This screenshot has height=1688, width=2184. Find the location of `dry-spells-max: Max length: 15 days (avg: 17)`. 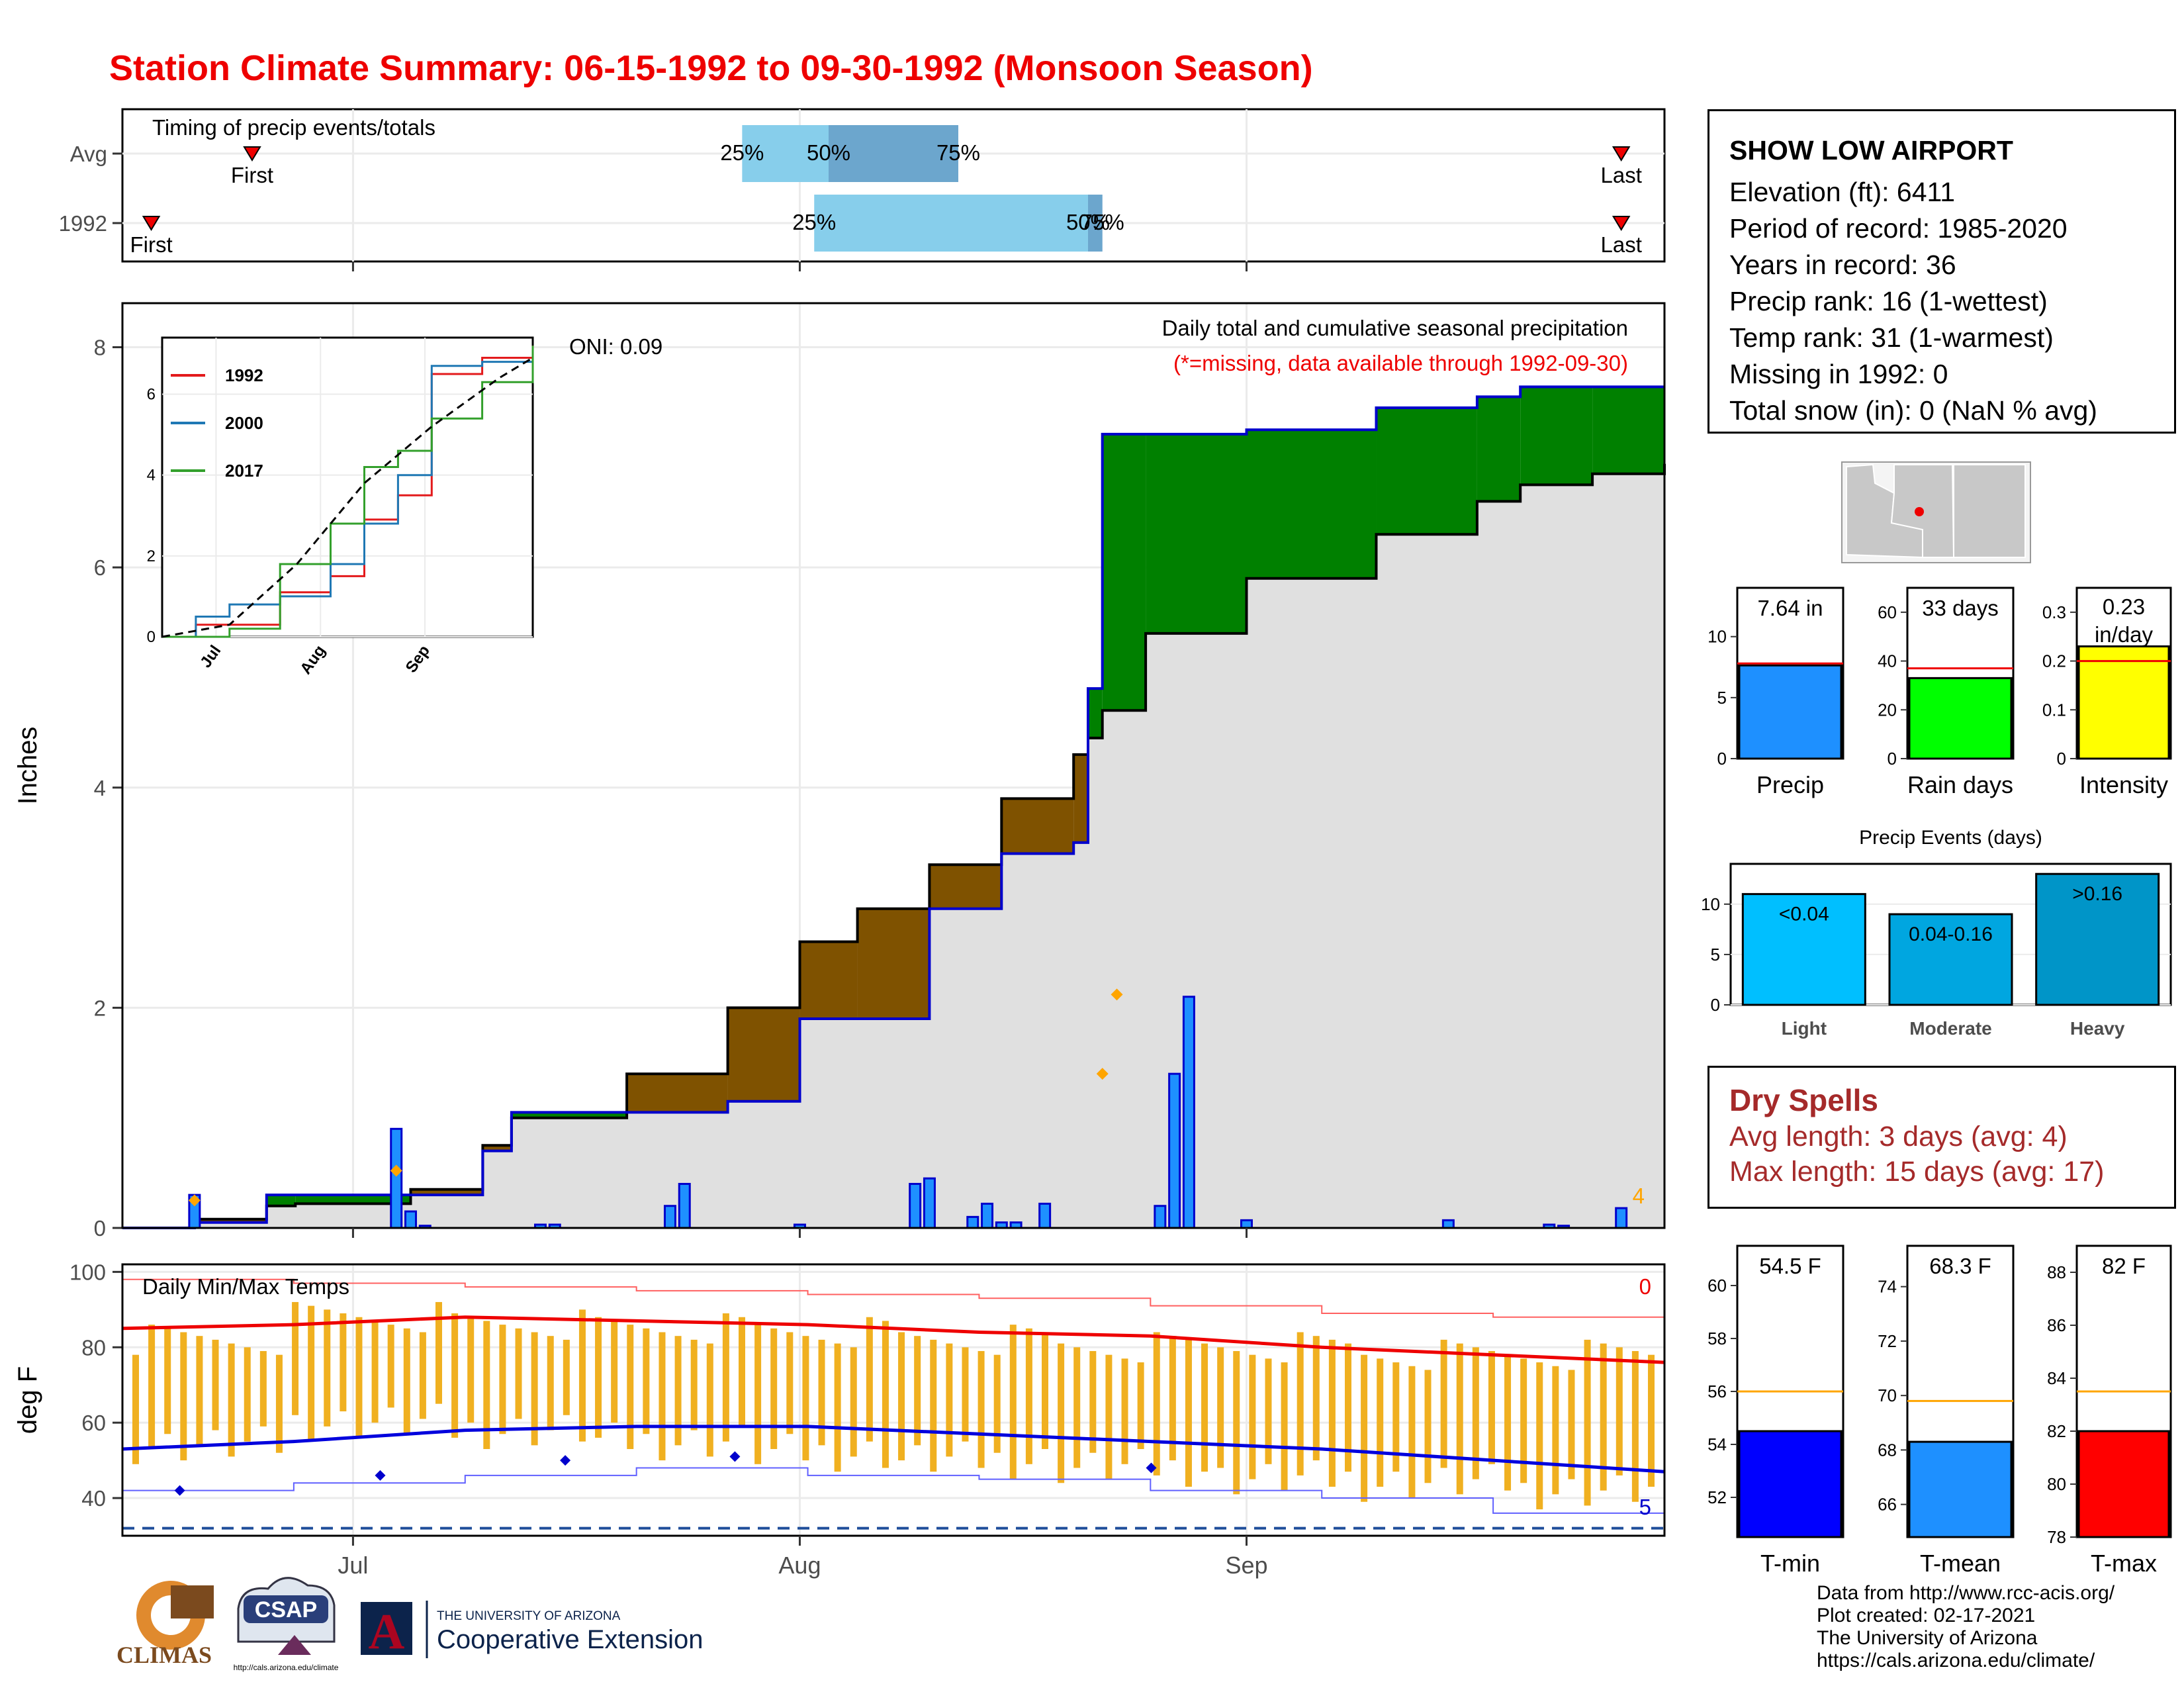

dry-spells-max: Max length: 15 days (avg: 17) is located at coordinates (1917, 1172).